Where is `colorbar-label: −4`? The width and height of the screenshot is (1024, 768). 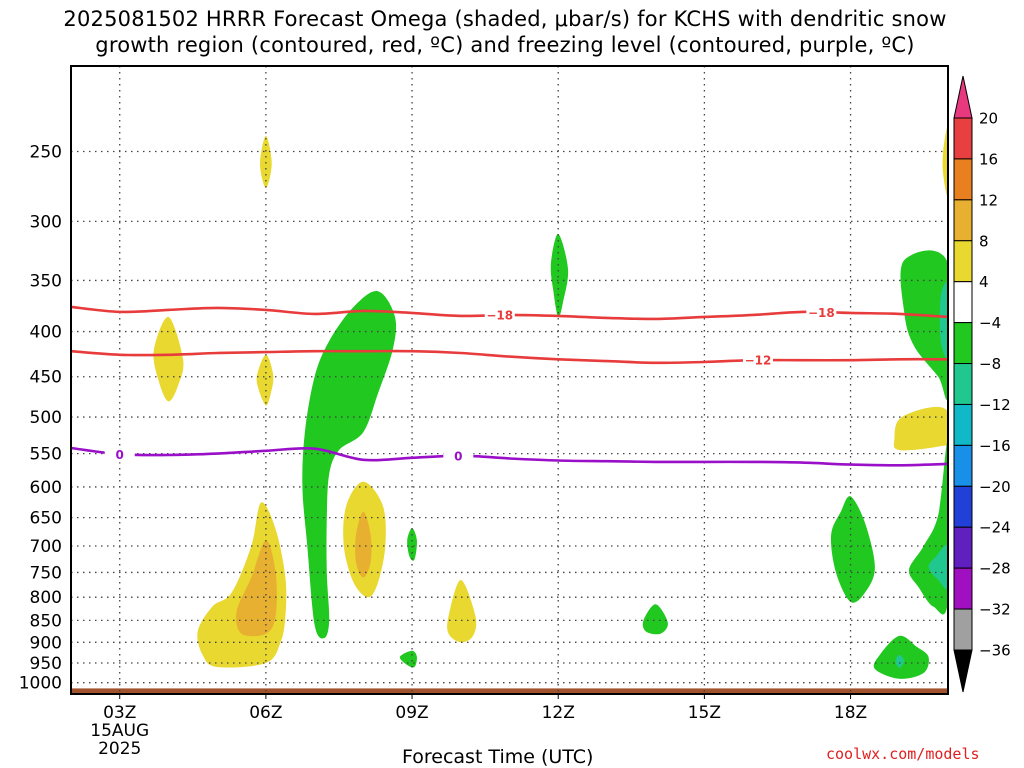
colorbar-label: −4 is located at coordinates (990, 323).